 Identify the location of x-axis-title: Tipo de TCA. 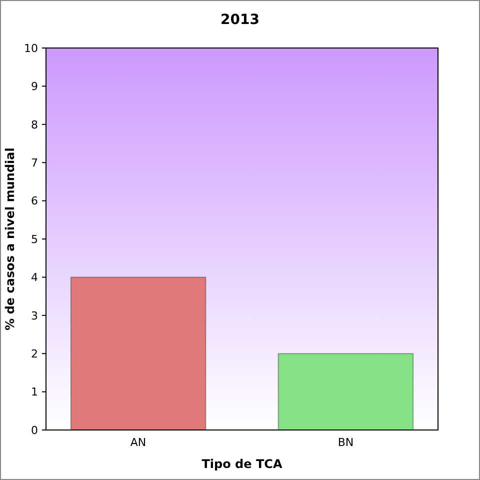
(242, 464).